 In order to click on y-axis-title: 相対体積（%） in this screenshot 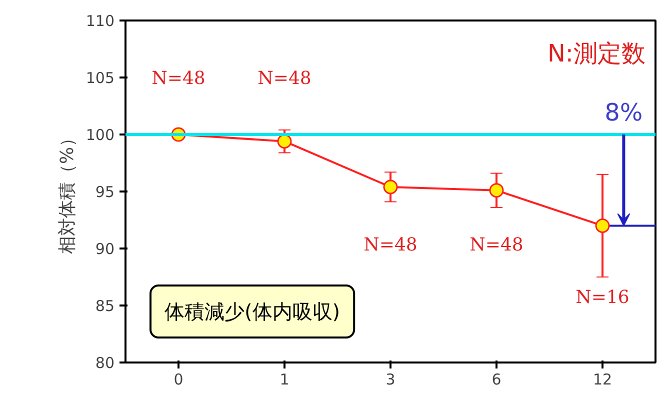, I will do `click(67, 191)`.